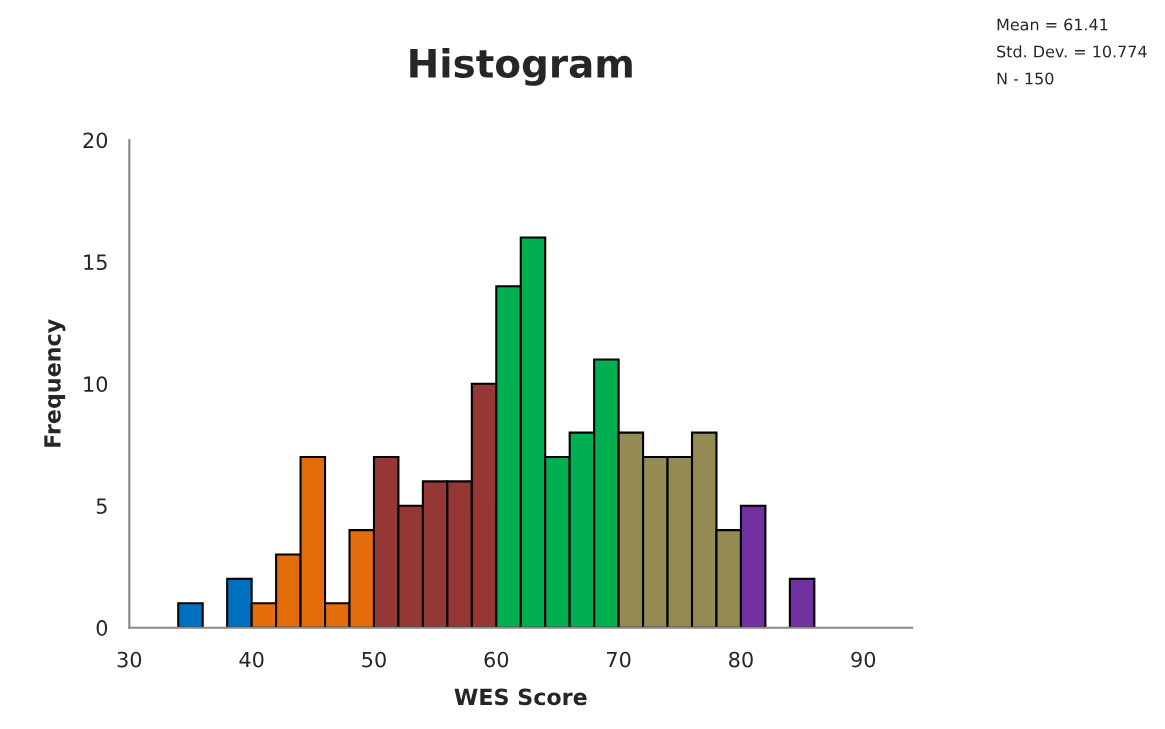 The width and height of the screenshot is (1165, 729). Describe the element at coordinates (129, 659) in the screenshot. I see `x-tick-label: 30` at that location.